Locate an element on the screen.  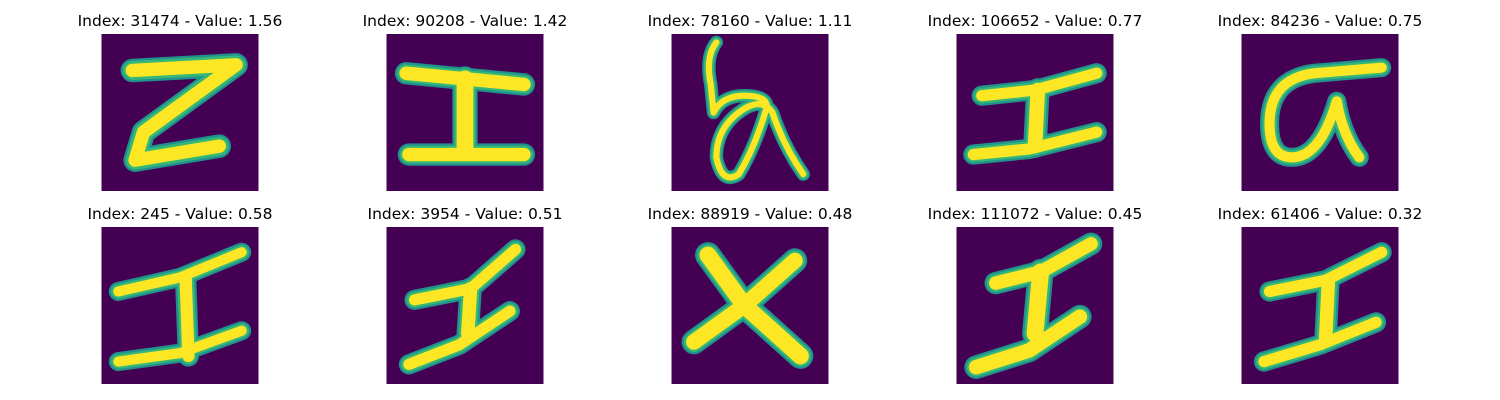
panel-title: Index: 245 - Value: 0.58 is located at coordinates (180, 214).